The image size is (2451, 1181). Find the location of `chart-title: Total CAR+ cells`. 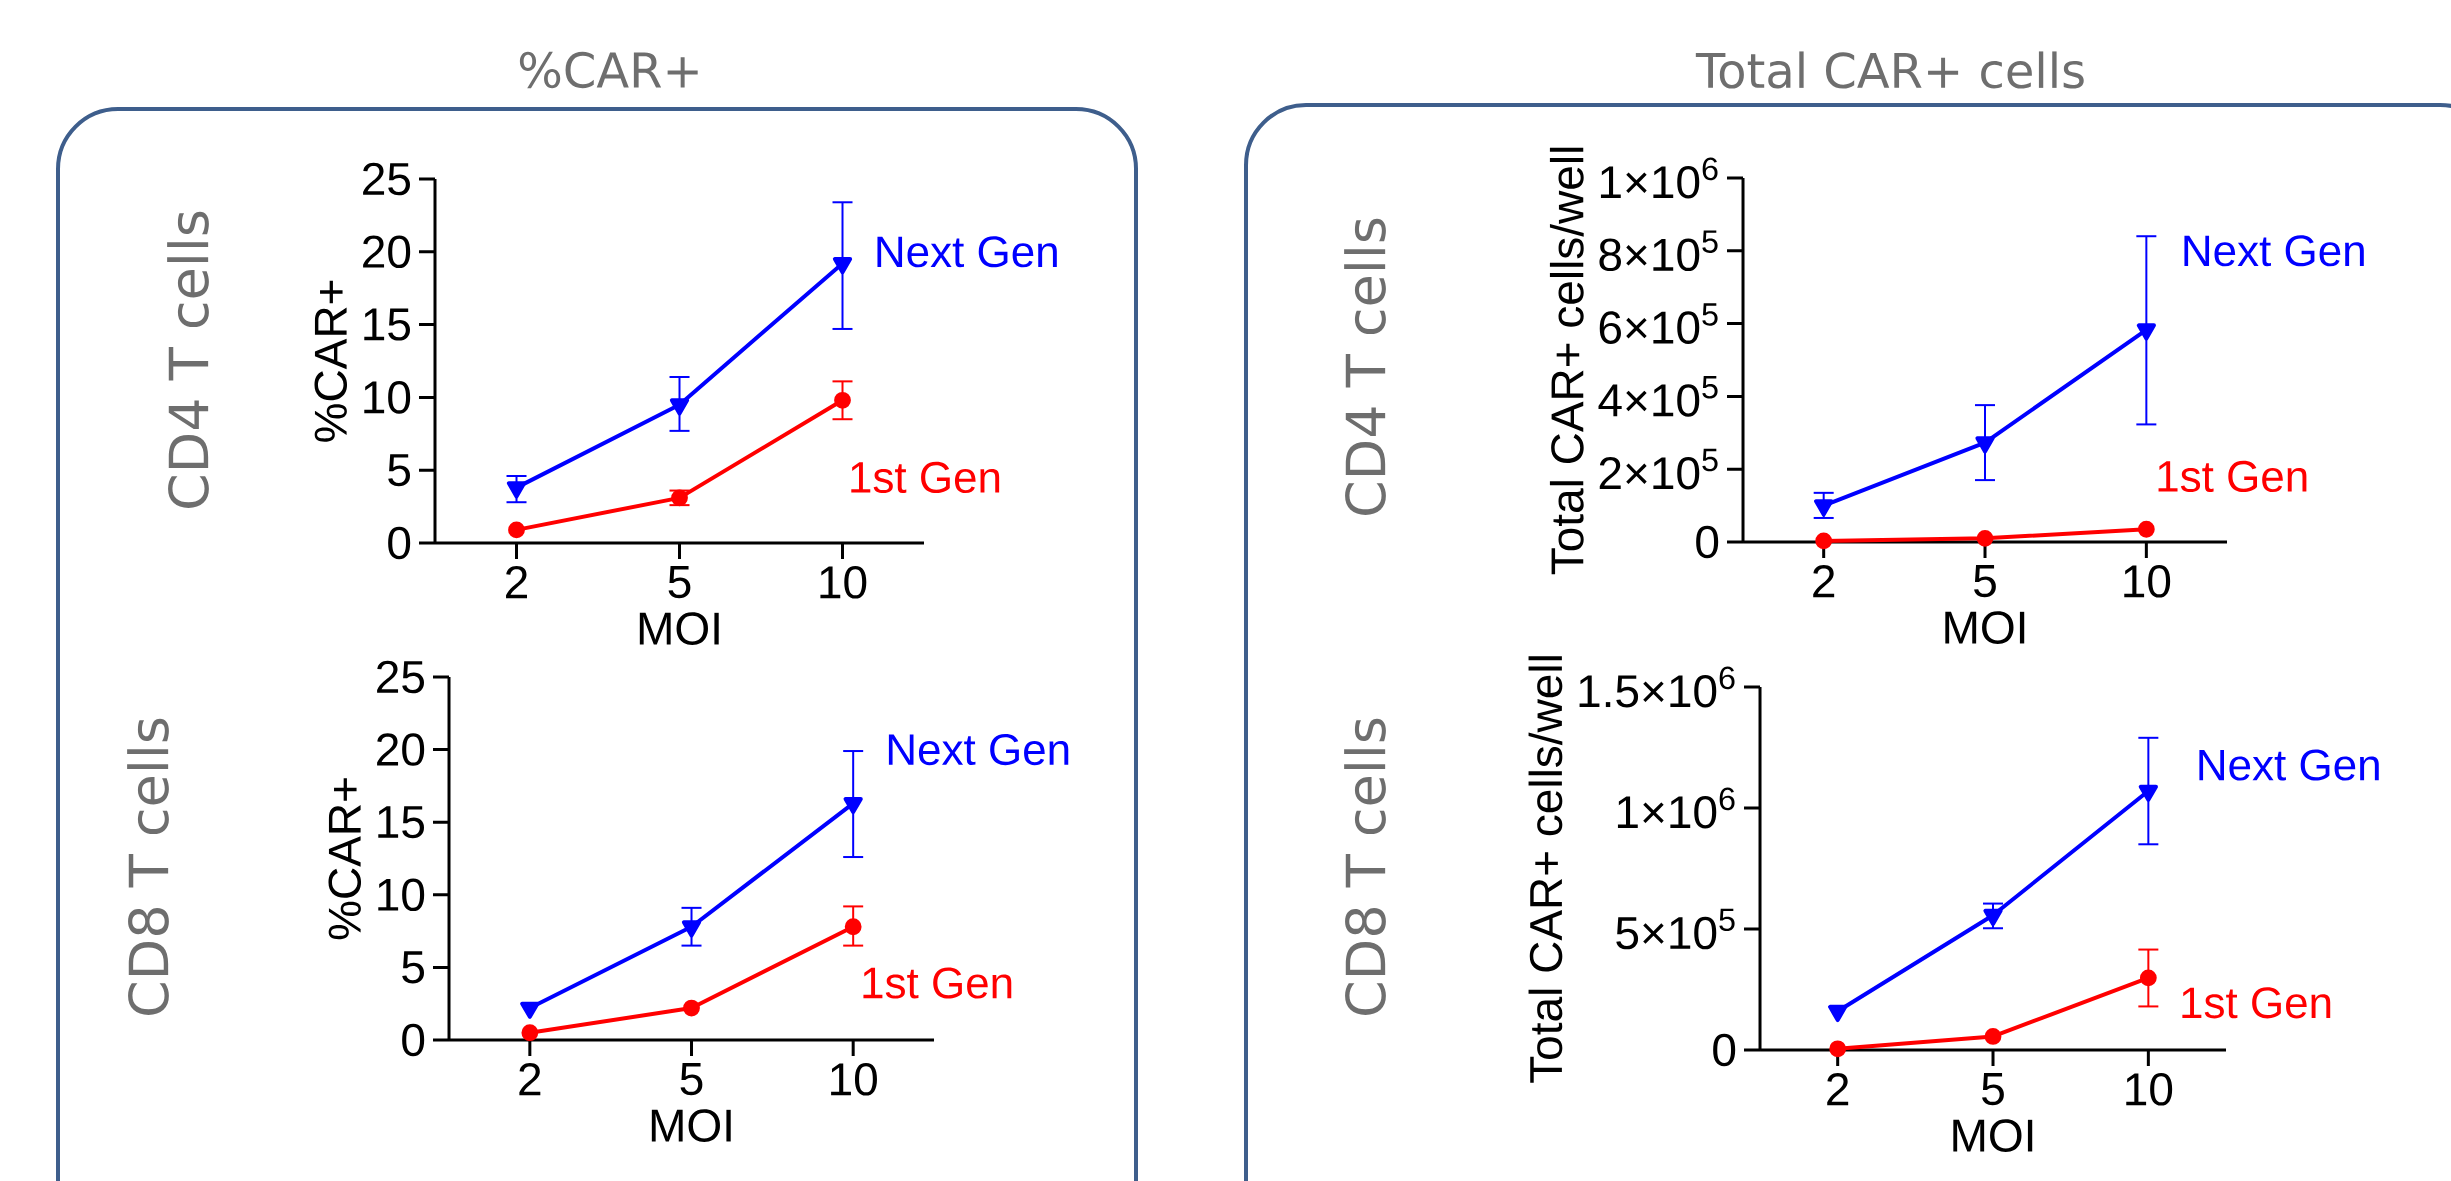

chart-title: Total CAR+ cells is located at coordinates (1889, 70).